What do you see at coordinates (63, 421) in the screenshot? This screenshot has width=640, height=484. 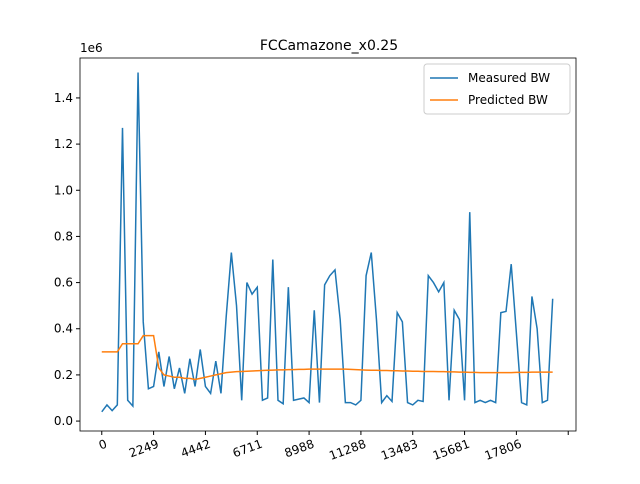 I see `y-tick-label: 0.0` at bounding box center [63, 421].